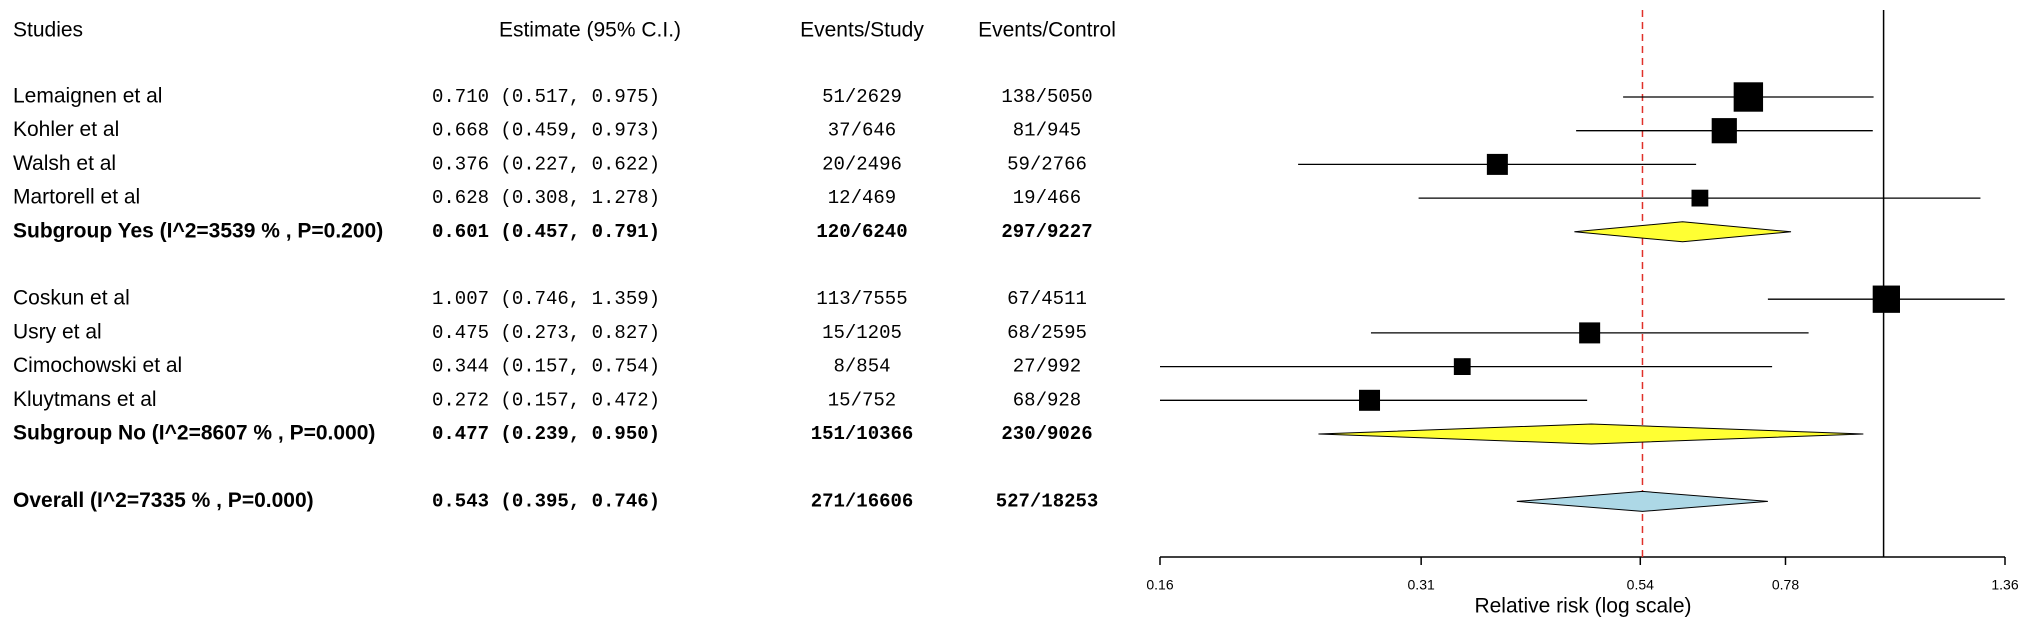 The height and width of the screenshot is (635, 2032). Describe the element at coordinates (1047, 501) in the screenshot. I see `events-control: 527/18253` at that location.